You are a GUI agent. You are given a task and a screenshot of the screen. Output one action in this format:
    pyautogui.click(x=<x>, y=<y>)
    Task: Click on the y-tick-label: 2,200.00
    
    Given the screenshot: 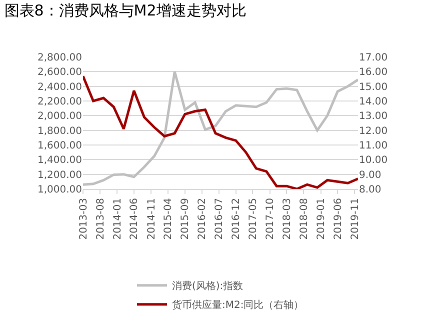 What is the action you would take?
    pyautogui.click(x=59, y=102)
    